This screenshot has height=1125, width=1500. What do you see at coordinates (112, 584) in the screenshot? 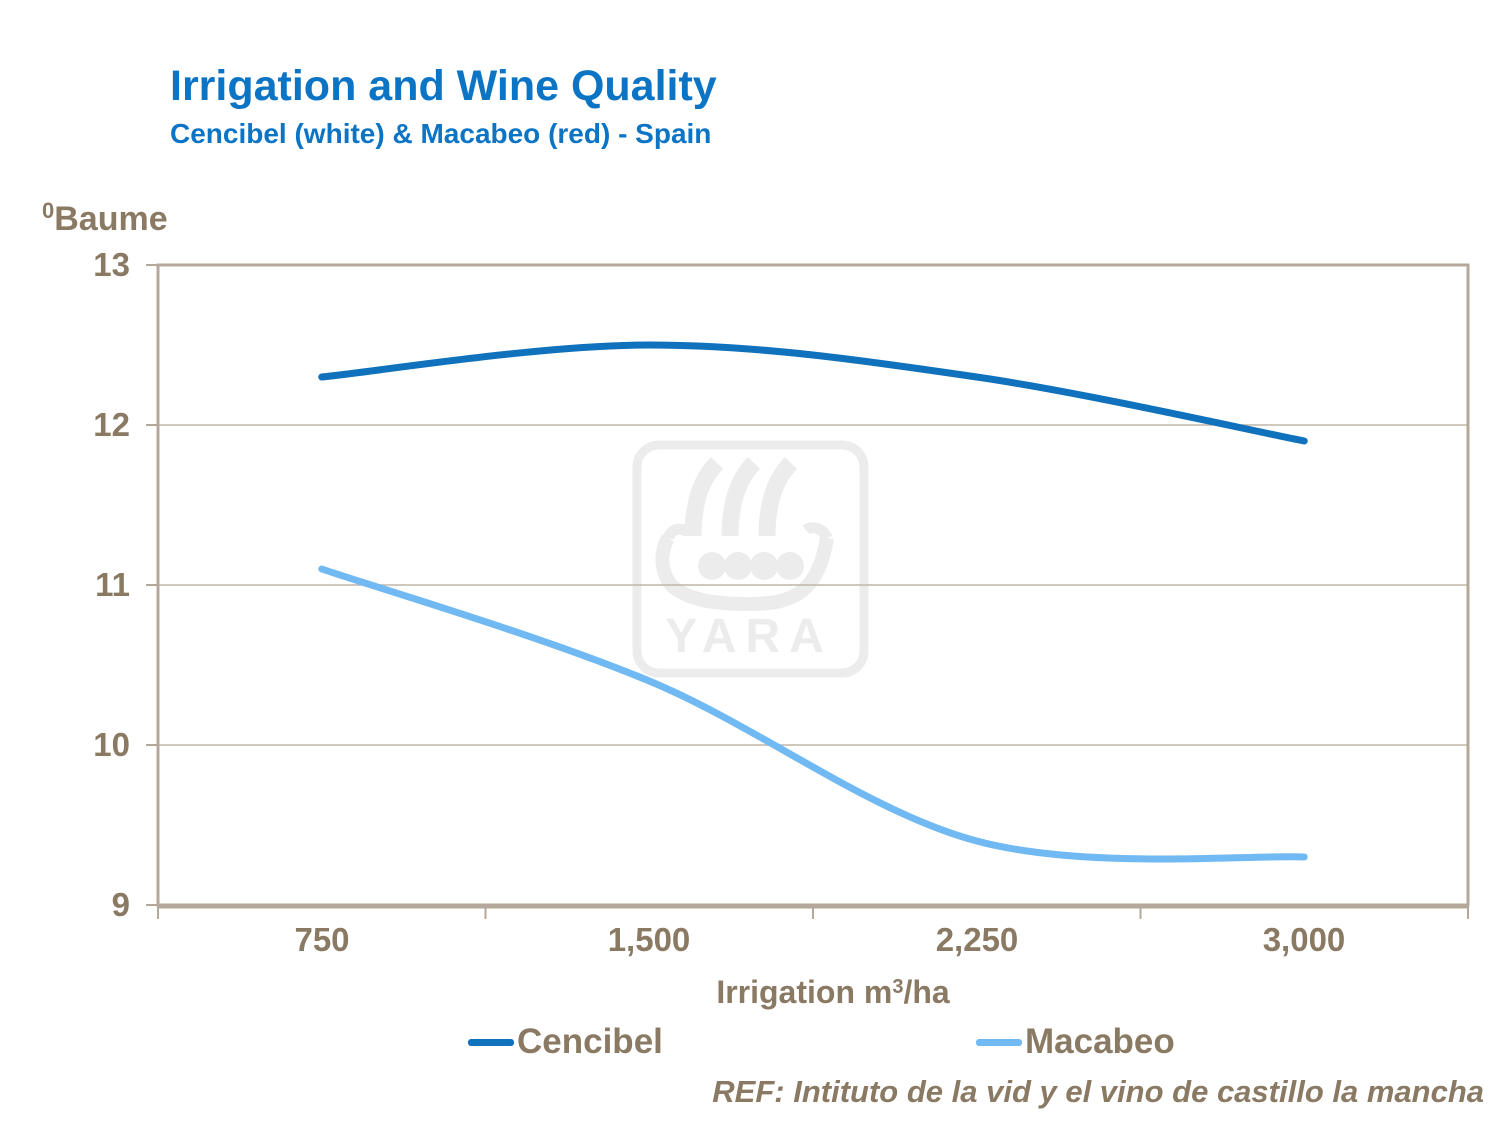
I see `y-tick-label-11: 11` at bounding box center [112, 584].